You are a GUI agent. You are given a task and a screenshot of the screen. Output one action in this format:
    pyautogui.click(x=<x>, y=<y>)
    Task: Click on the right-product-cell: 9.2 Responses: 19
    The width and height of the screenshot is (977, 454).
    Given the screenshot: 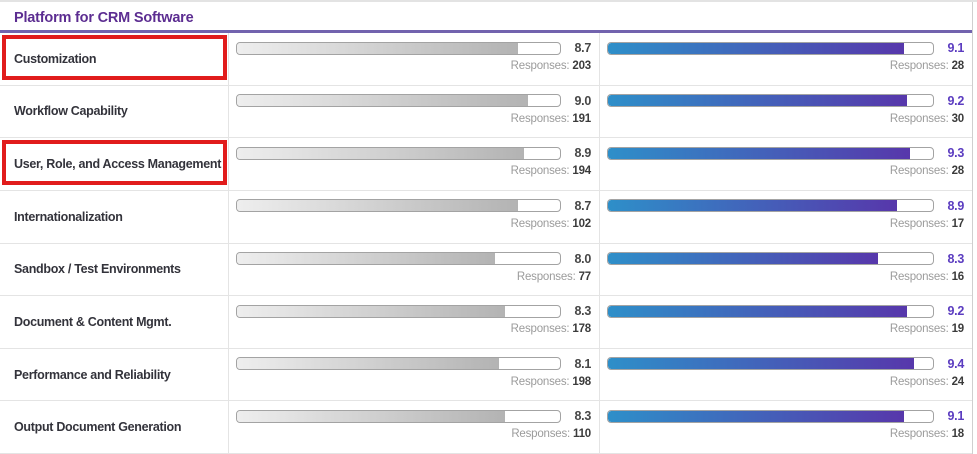 What is the action you would take?
    pyautogui.click(x=786, y=322)
    